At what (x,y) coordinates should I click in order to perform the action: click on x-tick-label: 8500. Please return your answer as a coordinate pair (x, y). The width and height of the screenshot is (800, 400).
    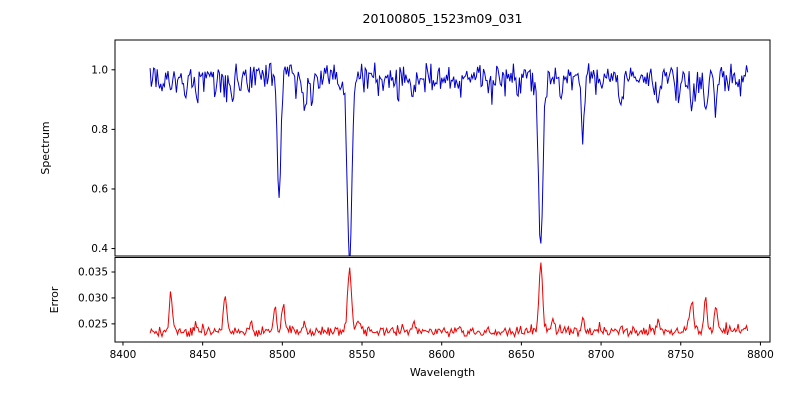
    Looking at the image, I should click on (282, 355).